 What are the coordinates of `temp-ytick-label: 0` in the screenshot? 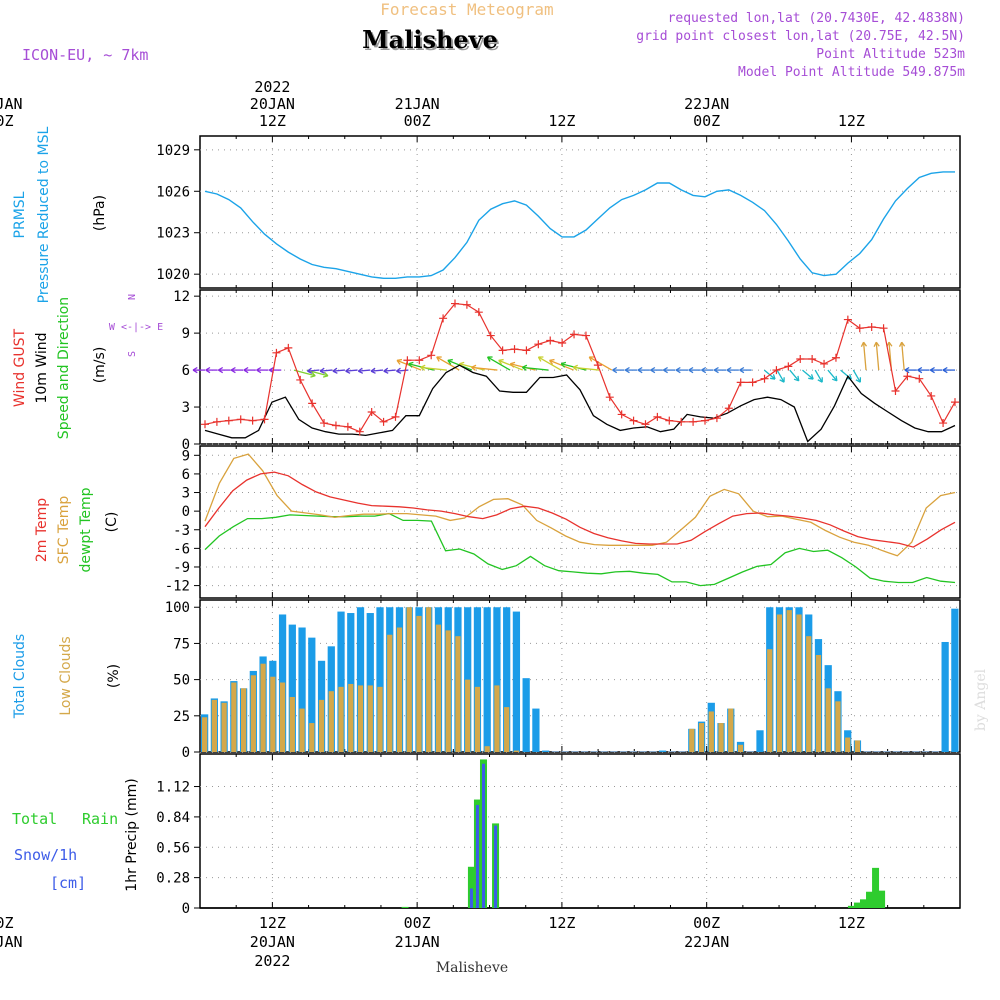 It's located at (186, 512).